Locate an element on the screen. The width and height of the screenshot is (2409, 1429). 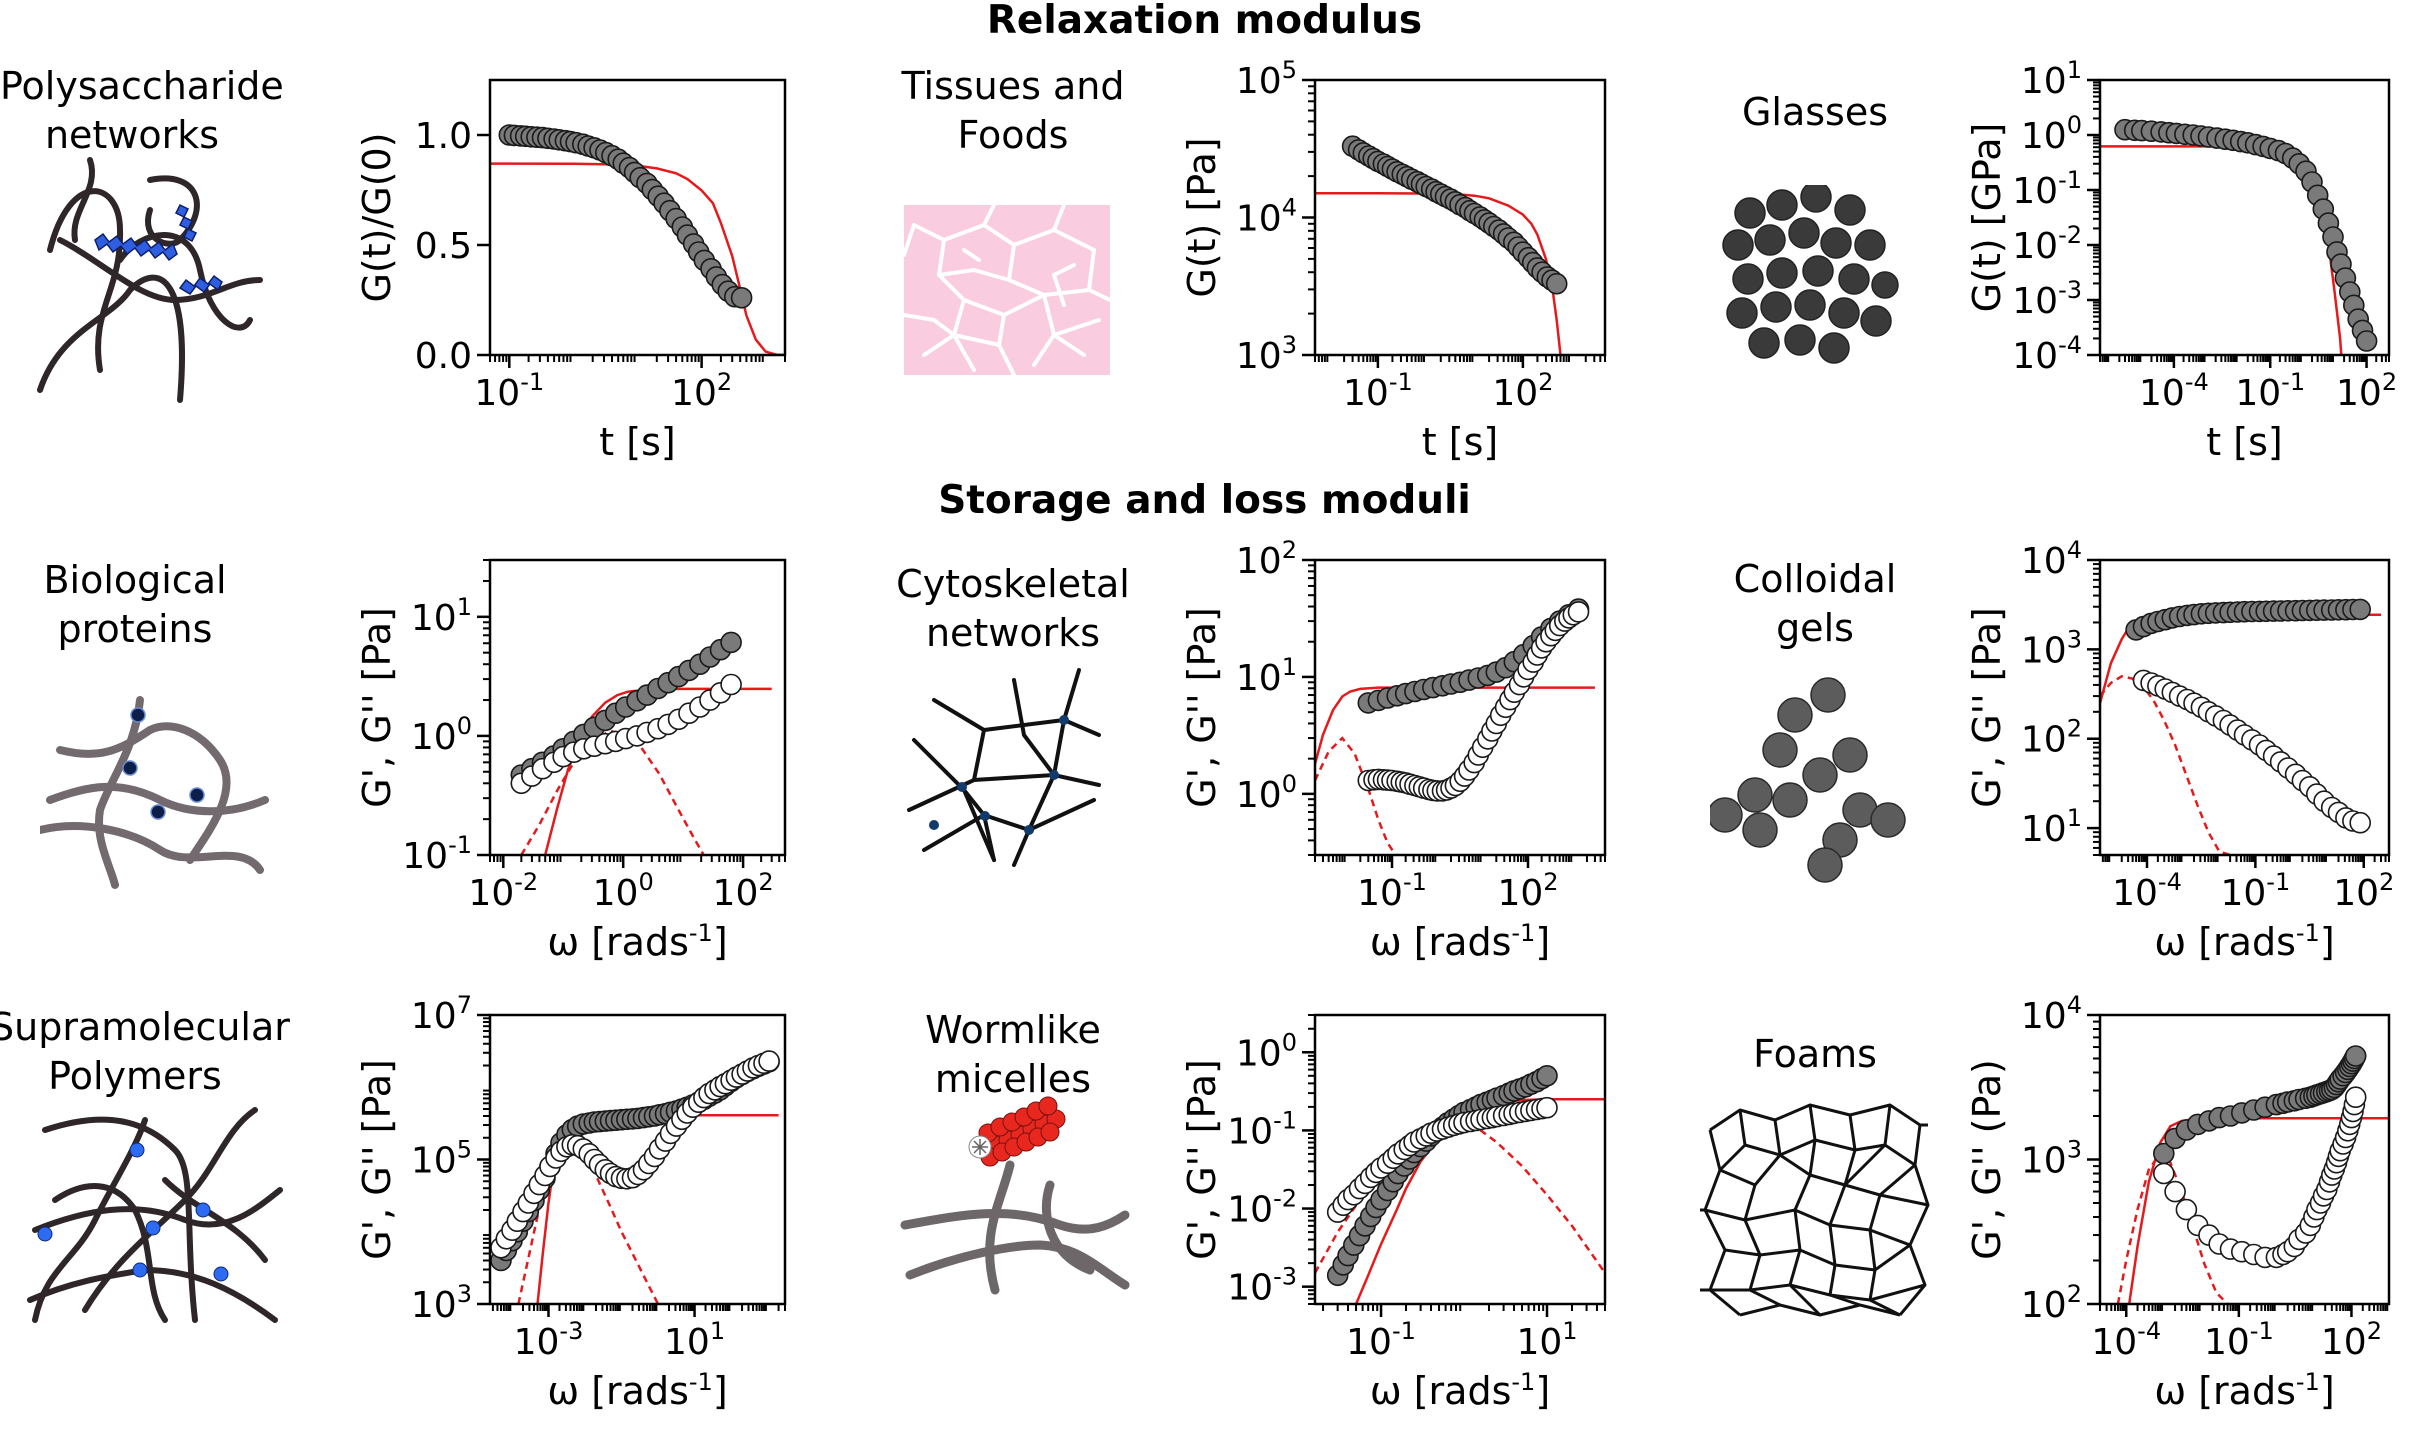
section-title-storage-loss: Storage and loss moduli is located at coordinates (1204, 500).